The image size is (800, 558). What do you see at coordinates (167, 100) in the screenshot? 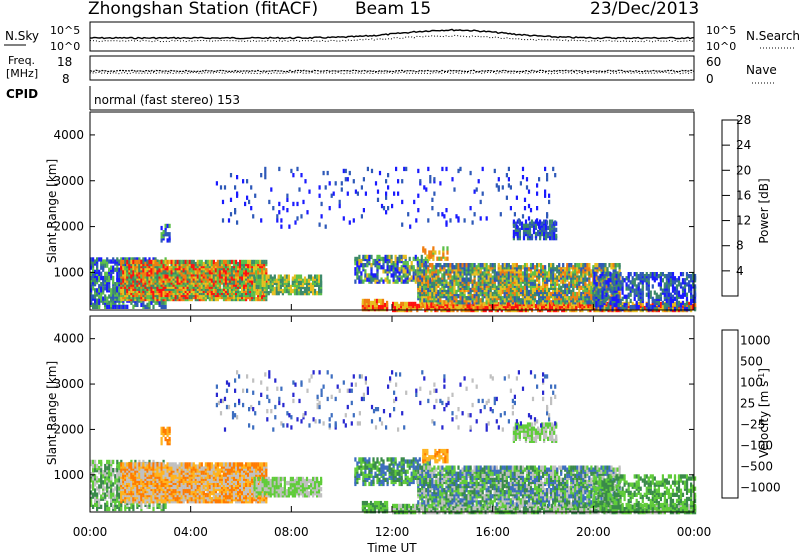
I see `cpid-mode: normal (fast stereo) 153` at bounding box center [167, 100].